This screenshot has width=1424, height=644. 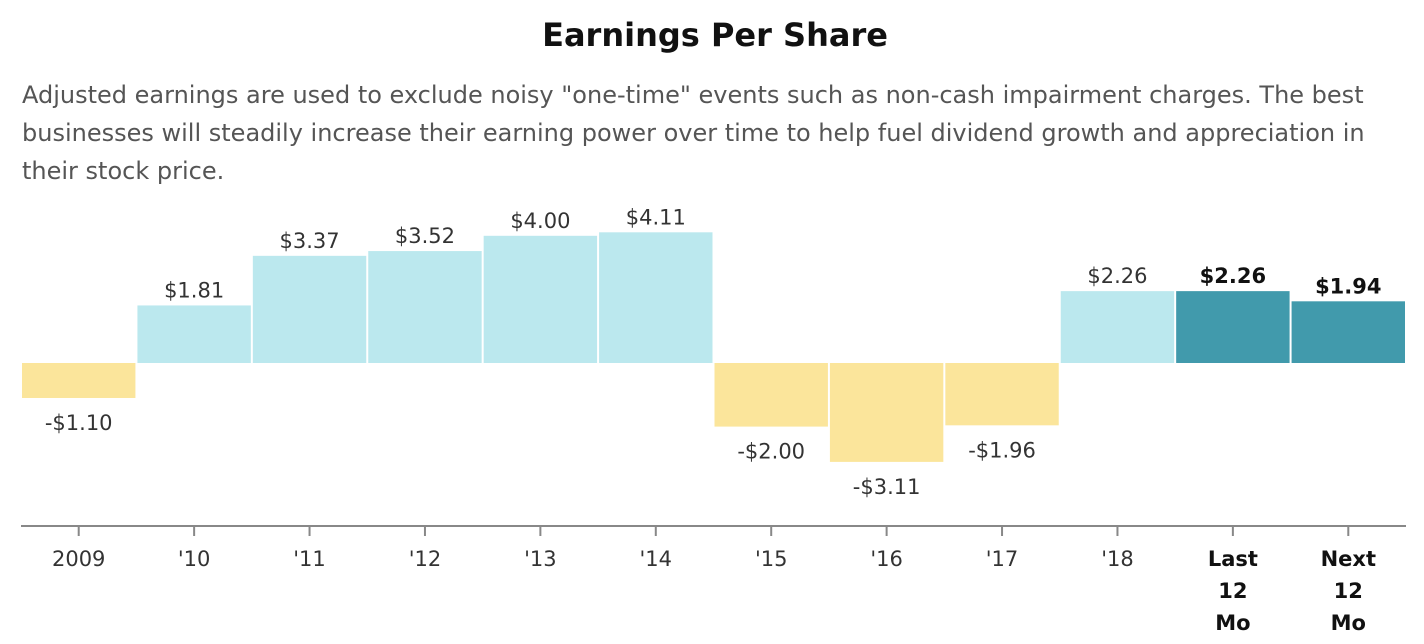 What do you see at coordinates (194, 559) in the screenshot?
I see `x-tick-label: '10` at bounding box center [194, 559].